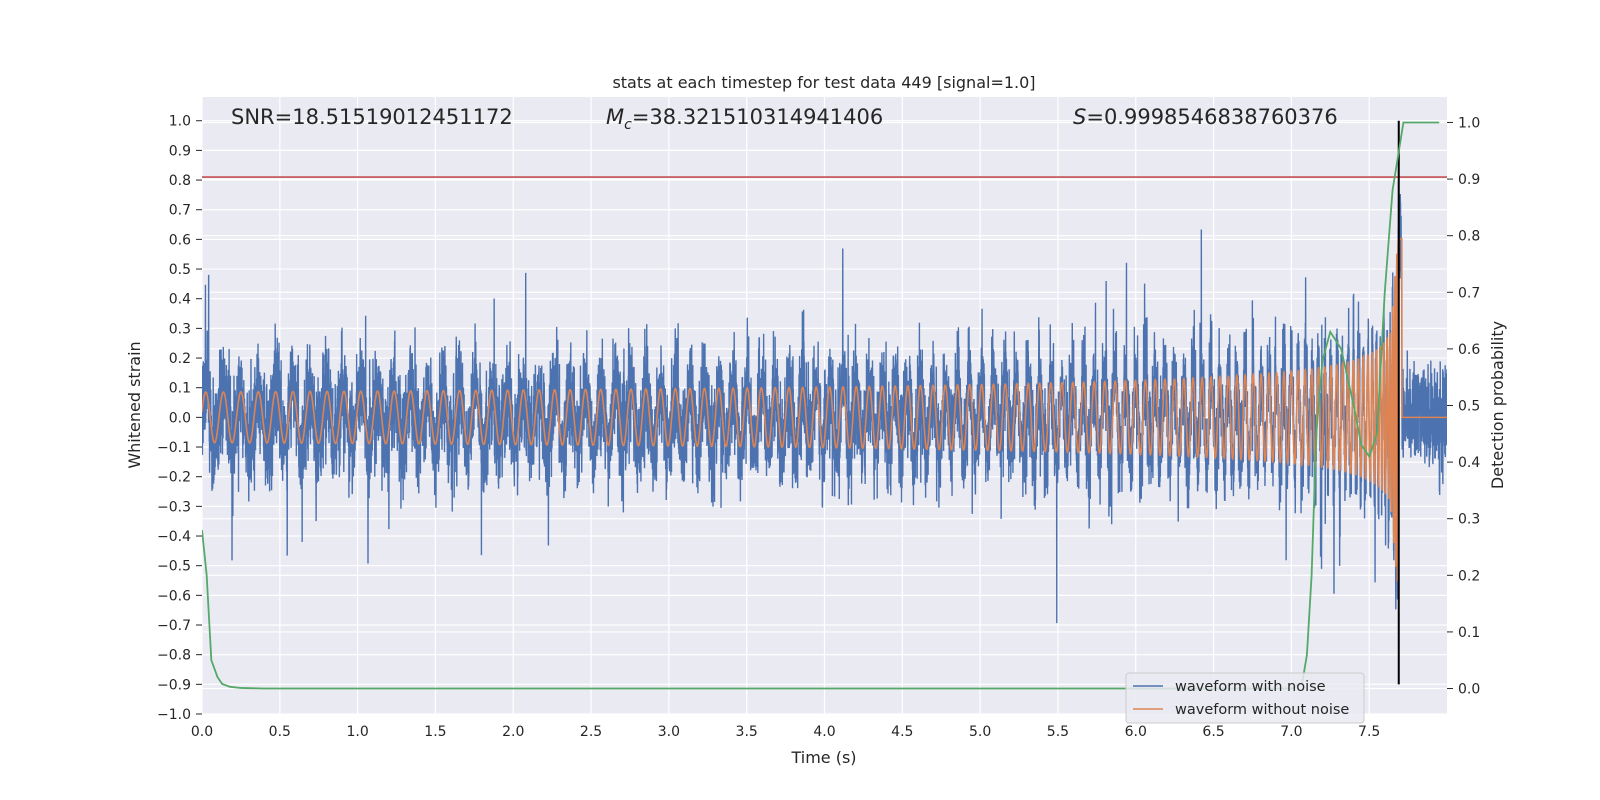 The width and height of the screenshot is (1600, 800). What do you see at coordinates (1369, 732) in the screenshot?
I see `x-tick-label: 7.5` at bounding box center [1369, 732].